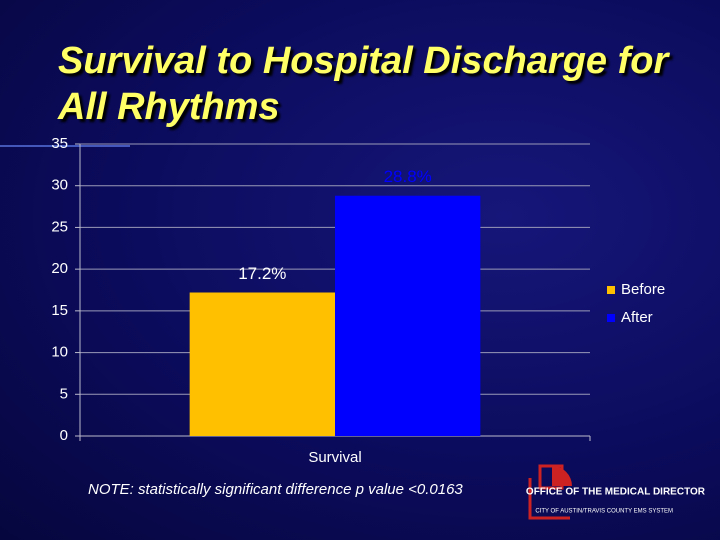 The image size is (720, 540). I want to click on y-tick-label: 35, so click(59, 143).